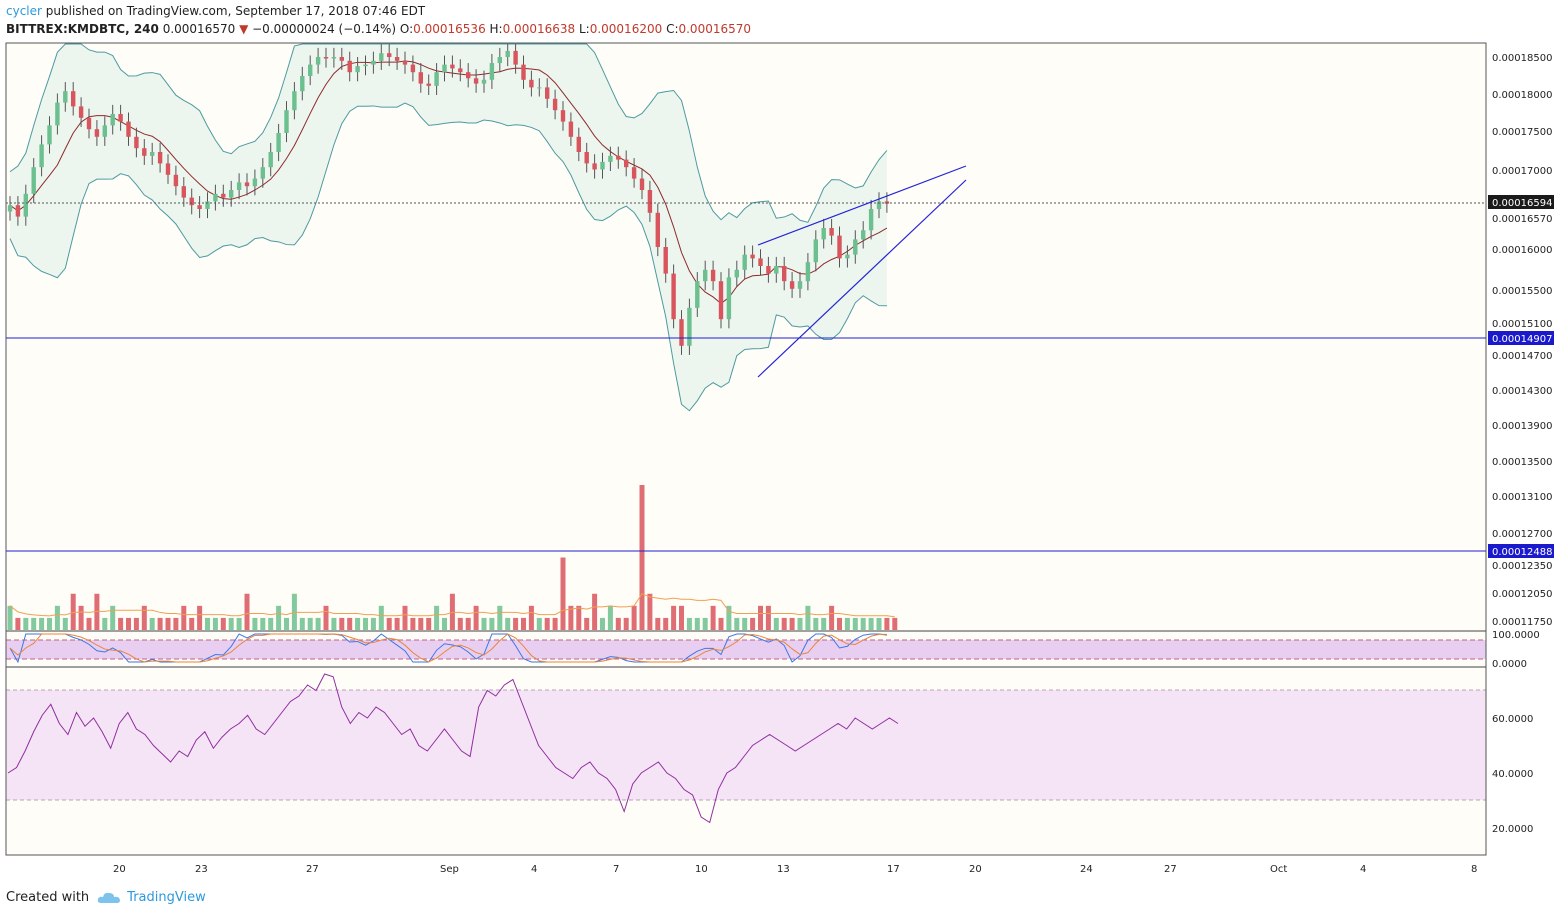  I want to click on price-tick: 0.00018500, so click(1522, 58).